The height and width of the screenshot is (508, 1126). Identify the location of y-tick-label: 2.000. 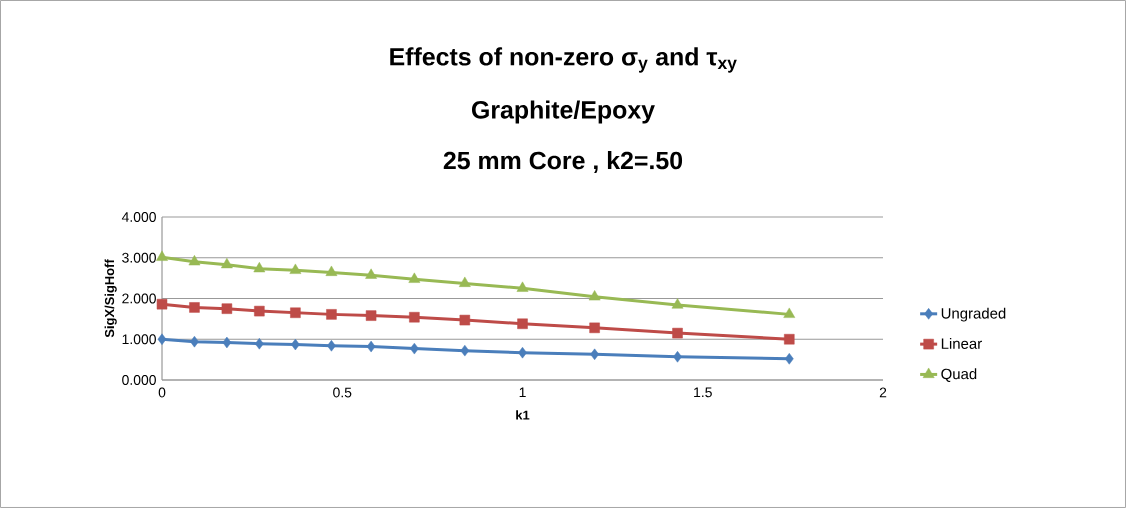
(139, 298).